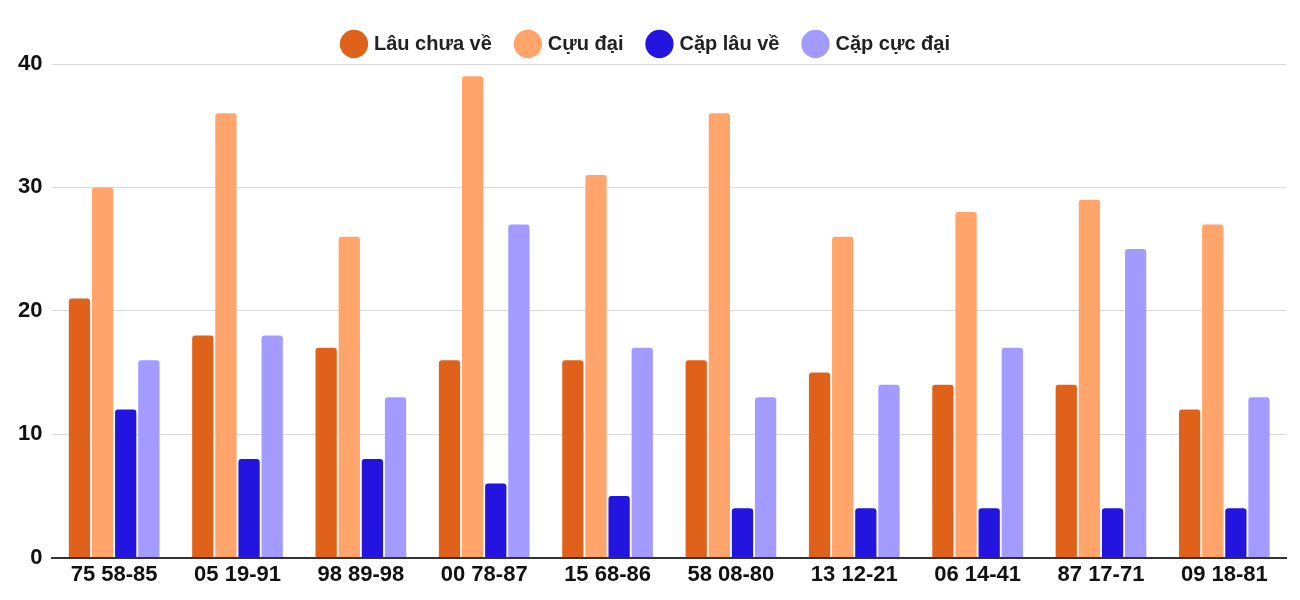  Describe the element at coordinates (978, 573) in the screenshot. I see `x-tick-label: 06 14-41` at that location.